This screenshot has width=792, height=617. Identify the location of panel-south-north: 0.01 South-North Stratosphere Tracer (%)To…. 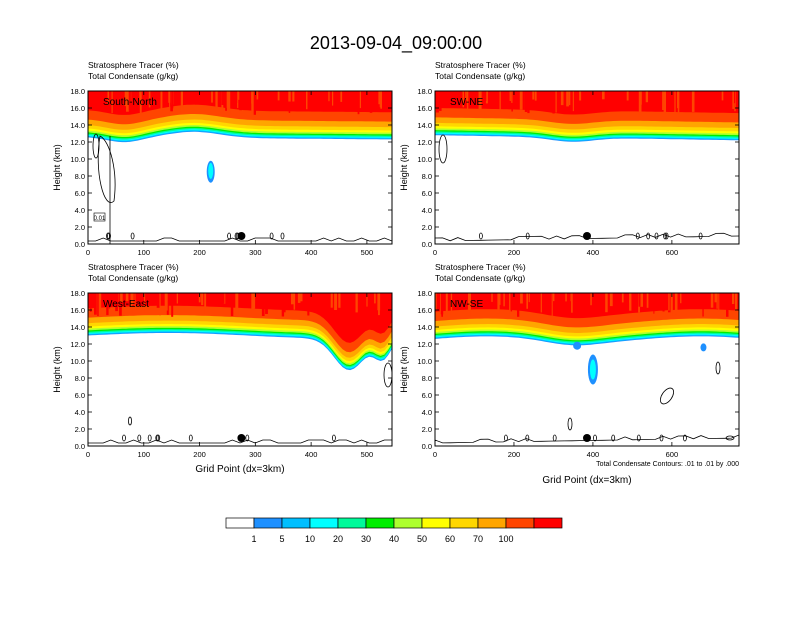
(222, 158).